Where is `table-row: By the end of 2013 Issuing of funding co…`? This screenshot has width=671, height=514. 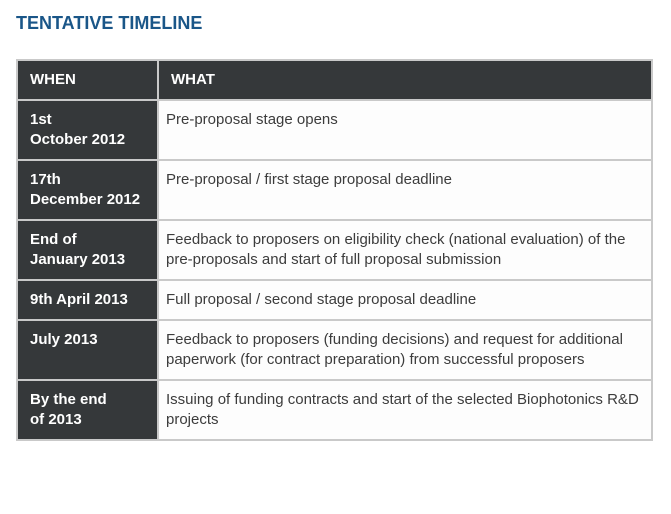
table-row: By the end of 2013 Issuing of funding co… is located at coordinates (334, 410).